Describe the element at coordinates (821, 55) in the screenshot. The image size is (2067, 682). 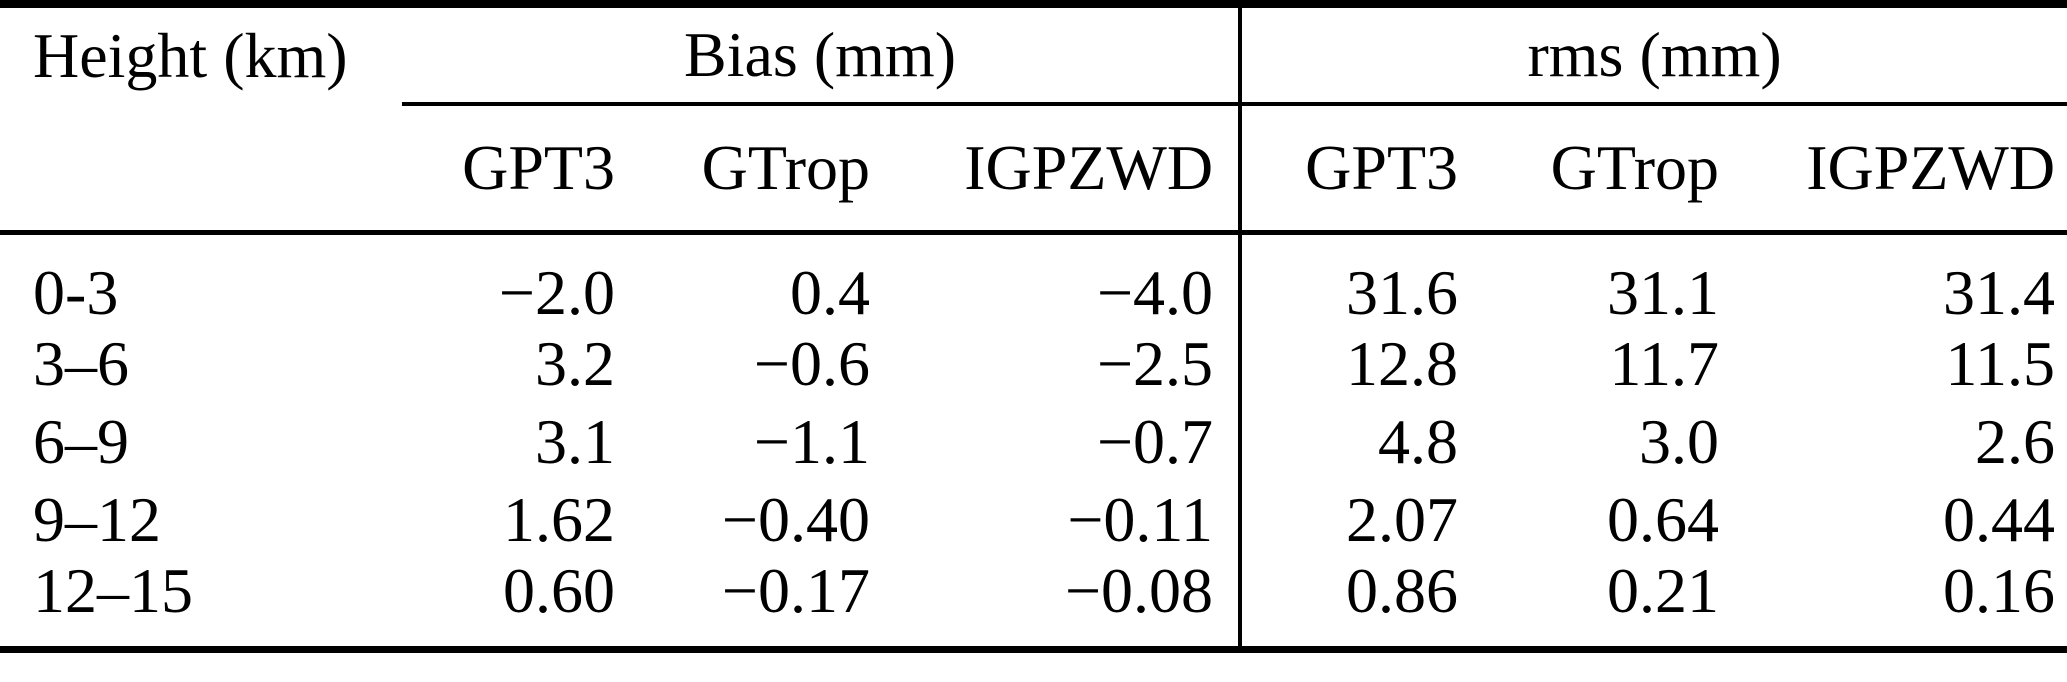
I see `bias-group-header: Bias (mm)` at that location.